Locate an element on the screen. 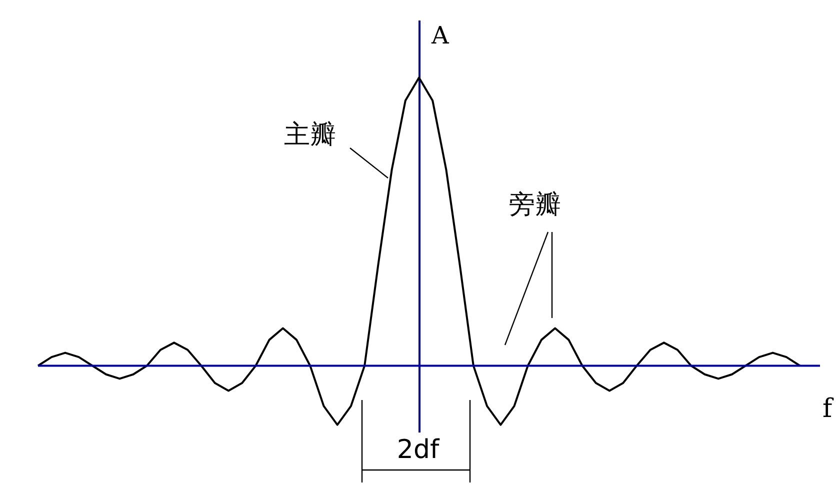 The height and width of the screenshot is (486, 840). y-axis-title: A is located at coordinates (440, 36).